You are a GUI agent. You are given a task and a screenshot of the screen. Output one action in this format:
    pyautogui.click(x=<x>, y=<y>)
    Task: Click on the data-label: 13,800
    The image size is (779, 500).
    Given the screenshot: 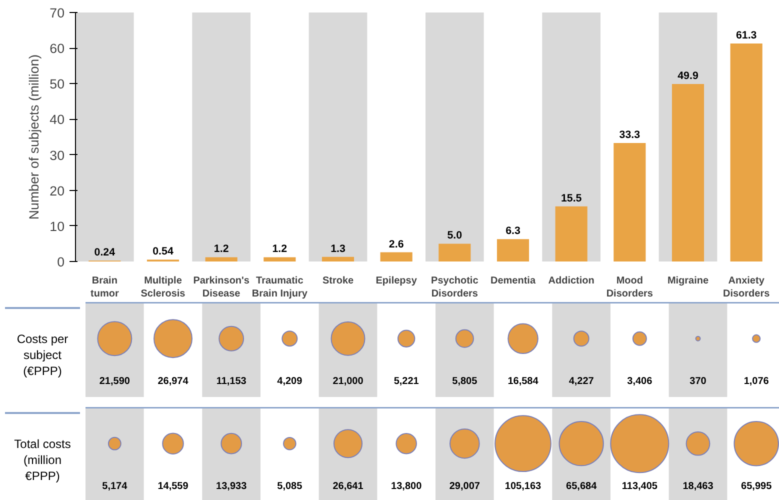 What is the action you would take?
    pyautogui.click(x=406, y=486)
    